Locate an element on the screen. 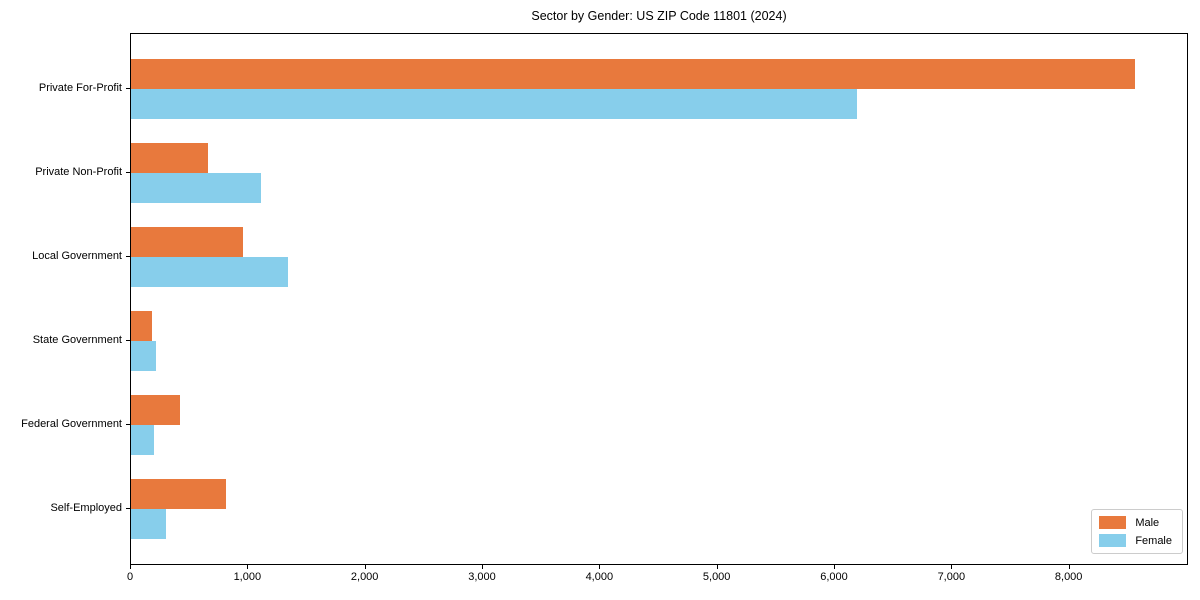  category-label: Private For-Profit is located at coordinates (80, 88).